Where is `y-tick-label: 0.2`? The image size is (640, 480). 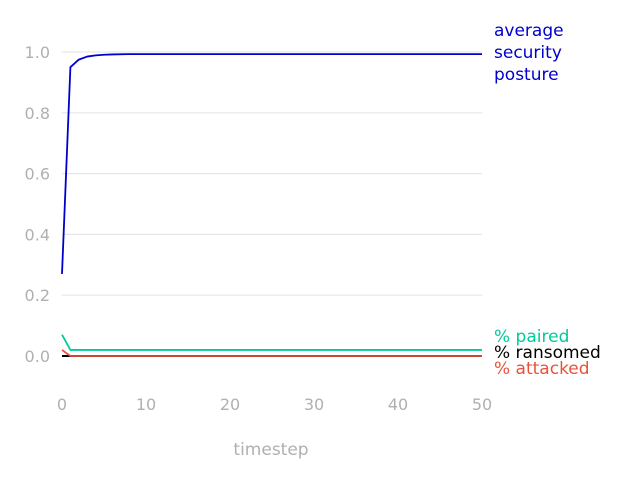
y-tick-label: 0.2 is located at coordinates (37, 295).